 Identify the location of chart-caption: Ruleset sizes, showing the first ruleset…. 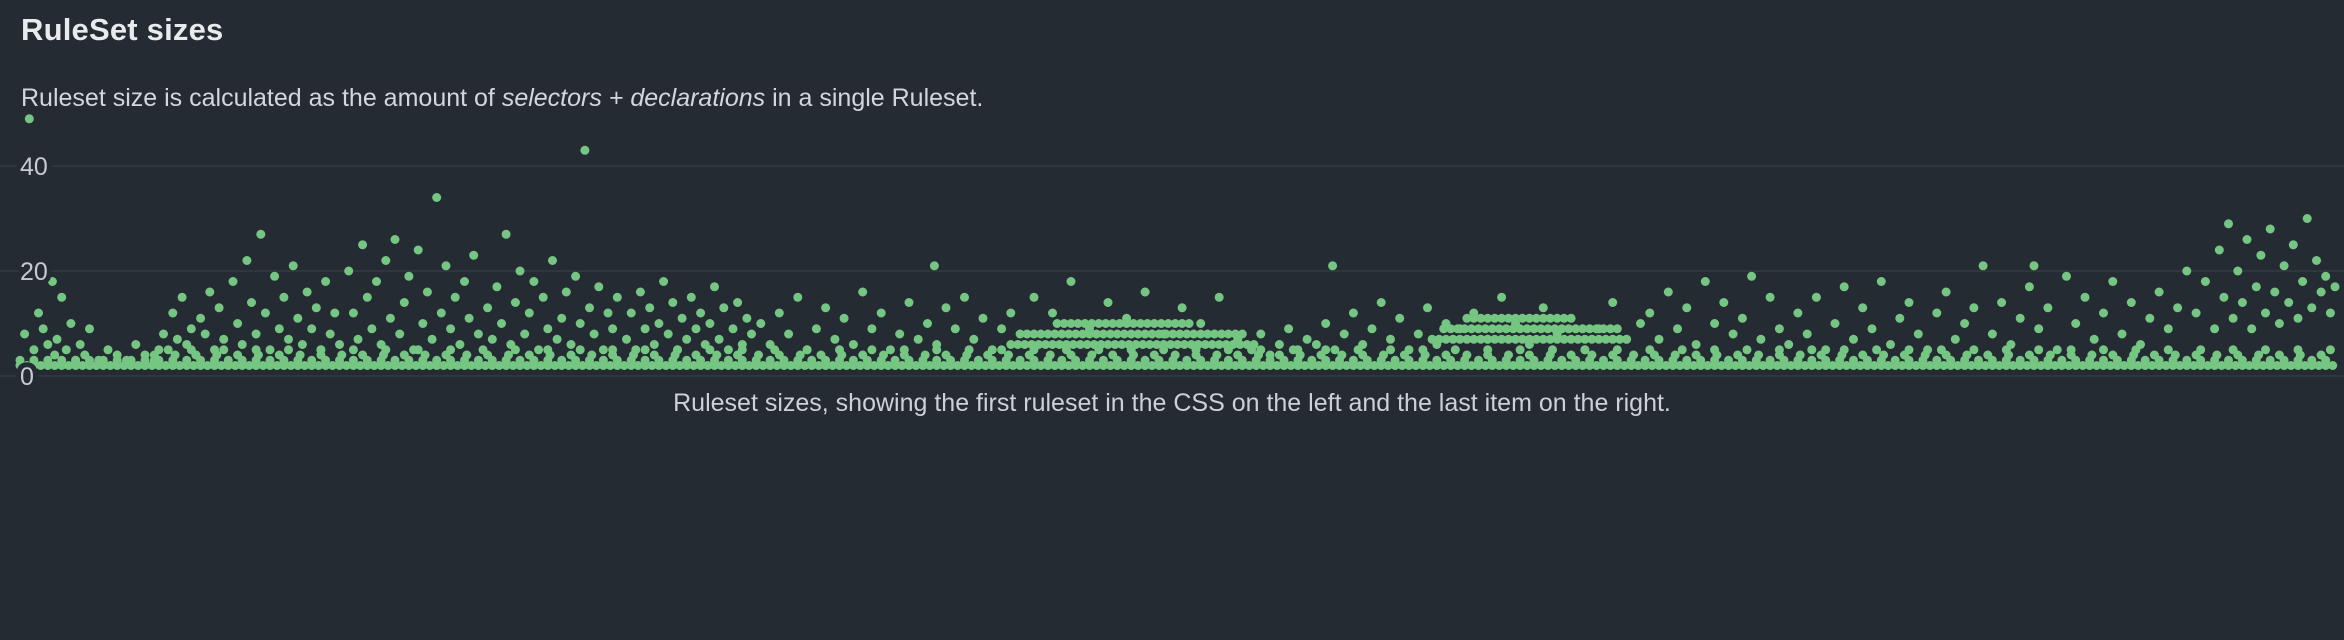
(1172, 403).